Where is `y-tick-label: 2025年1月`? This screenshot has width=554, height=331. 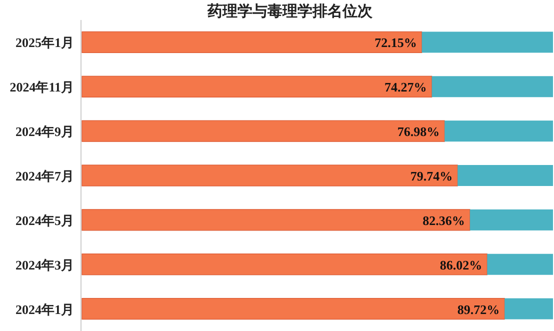
y-tick-label: 2025年1月 is located at coordinates (45, 42).